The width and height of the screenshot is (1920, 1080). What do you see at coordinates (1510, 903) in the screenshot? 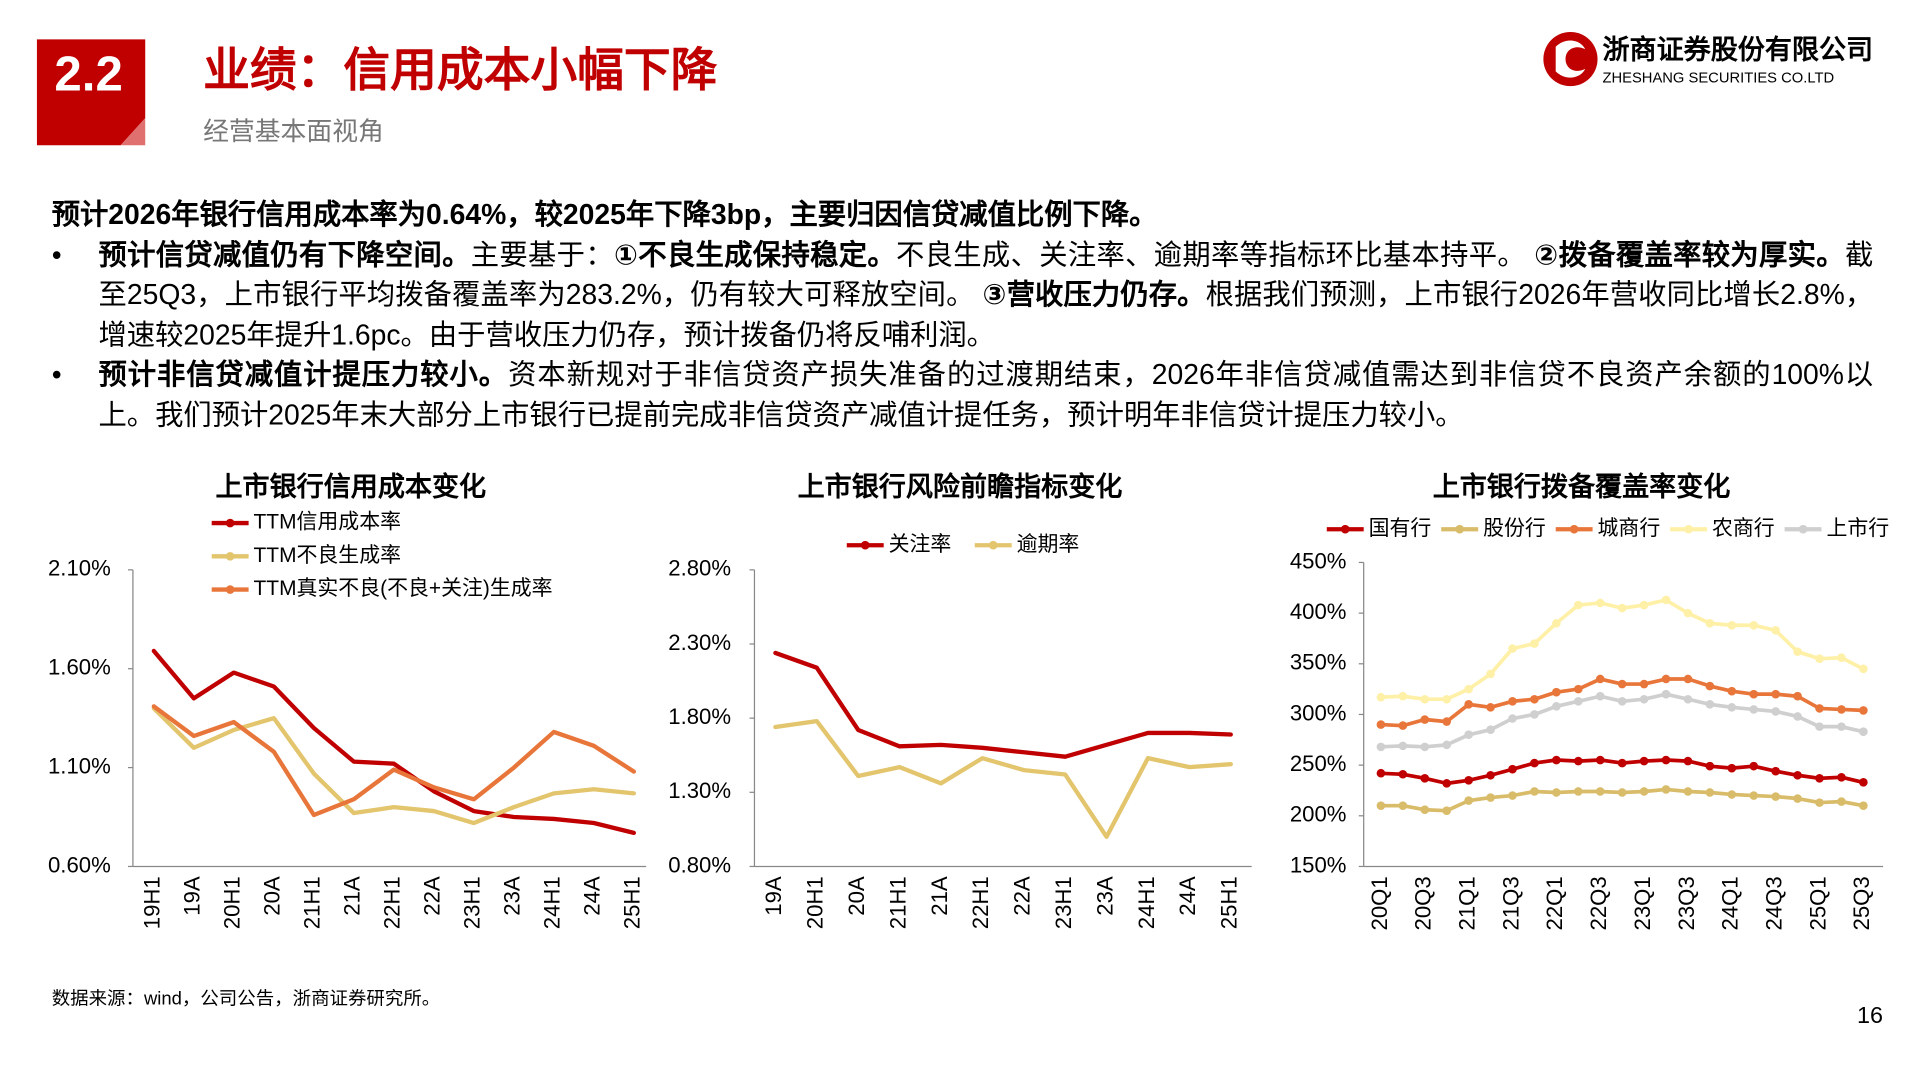
I see `x-tick-label: 21Q3` at bounding box center [1510, 903].